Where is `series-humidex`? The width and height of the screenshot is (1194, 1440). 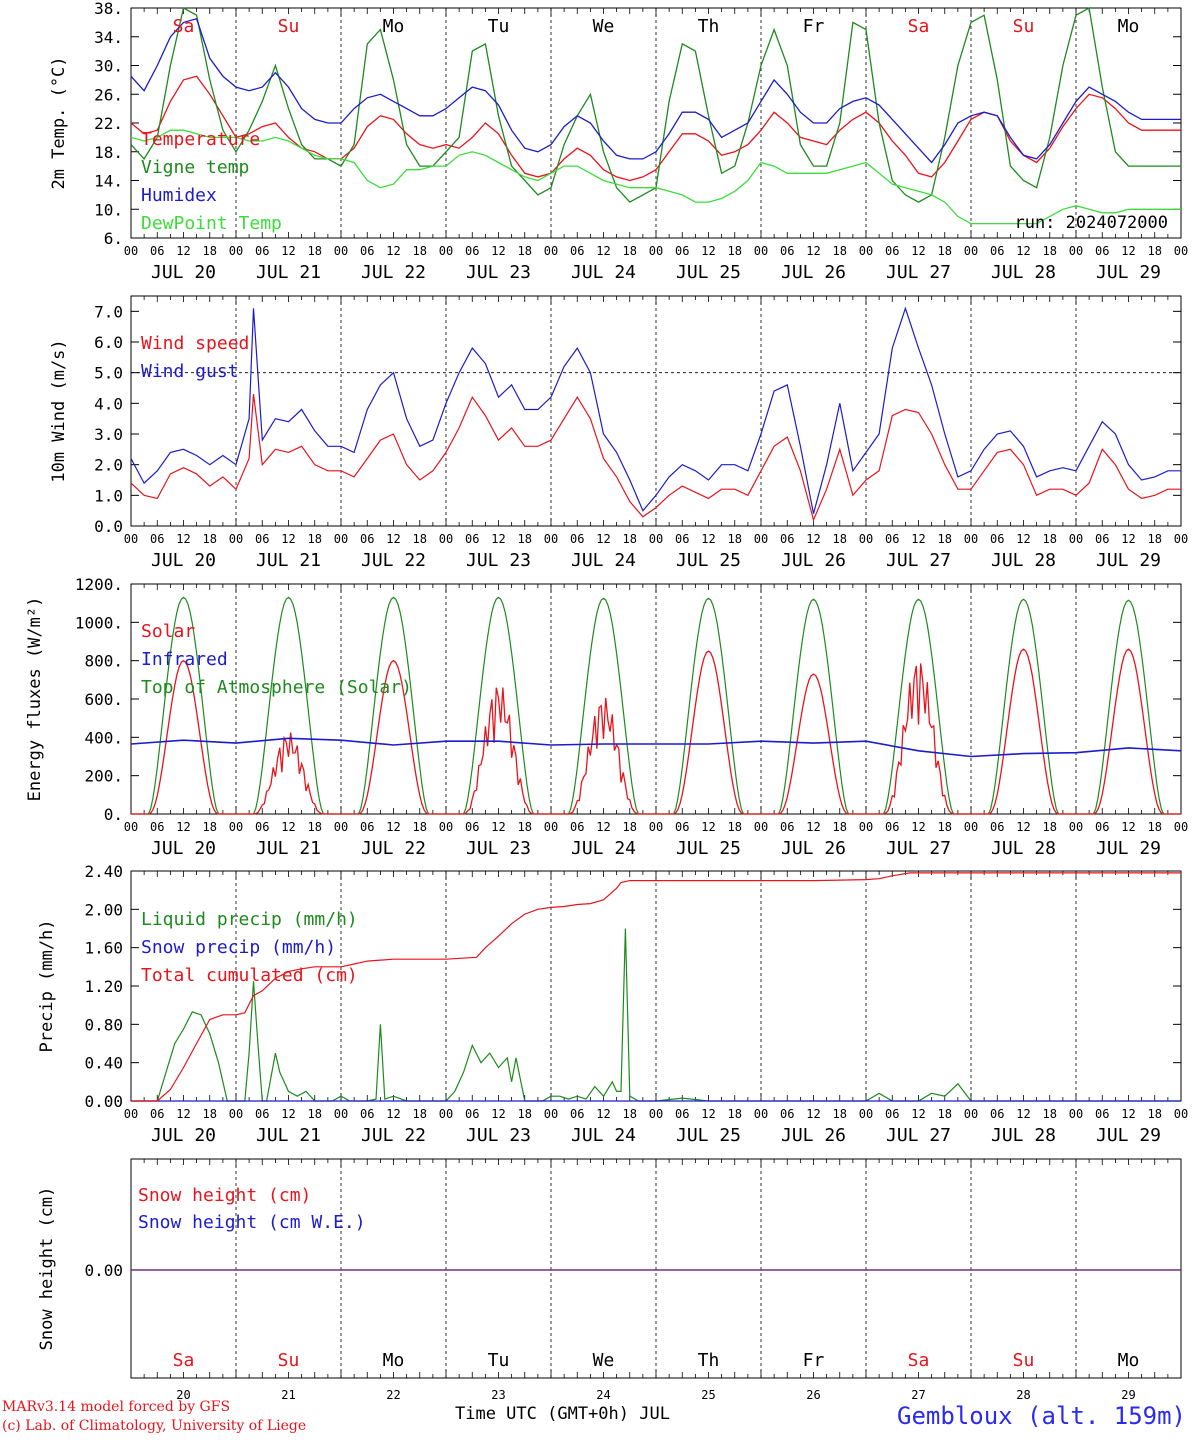
series-humidex is located at coordinates (655, 91).